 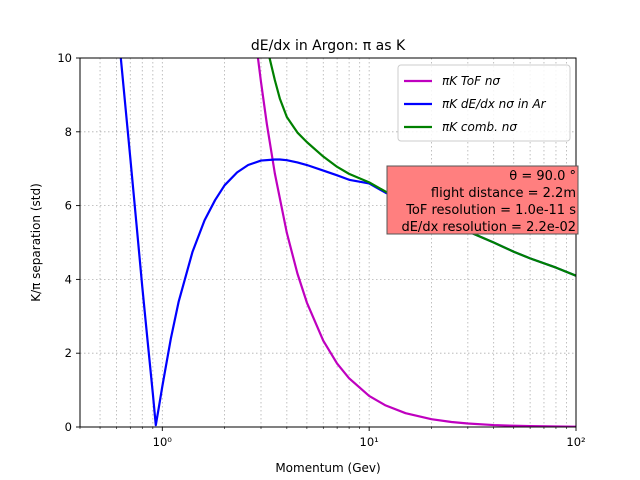 I want to click on x-tick-label: 10¹, so click(x=369, y=442).